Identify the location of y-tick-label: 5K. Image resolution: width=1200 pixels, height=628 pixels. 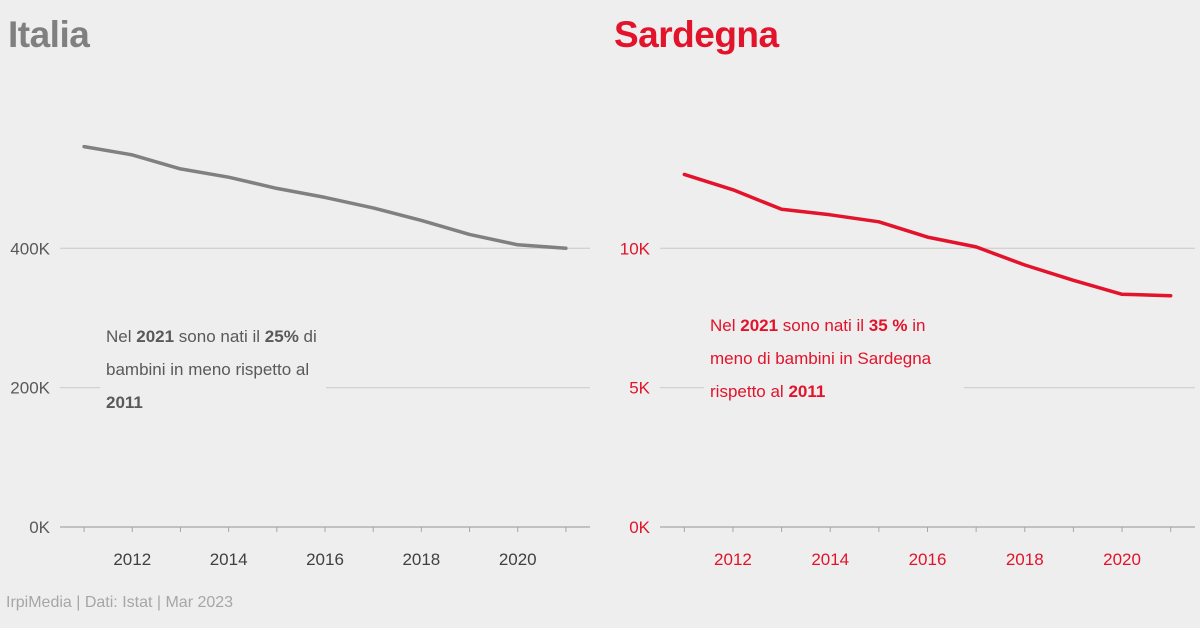
(639, 388).